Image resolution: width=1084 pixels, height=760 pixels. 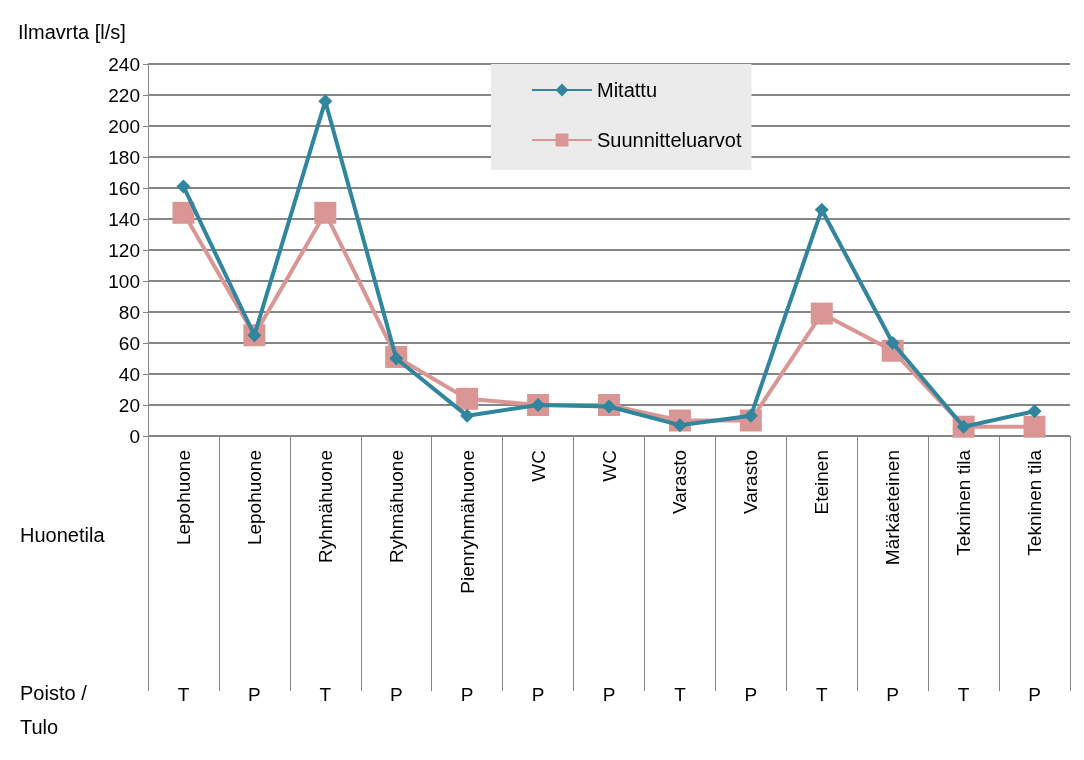 I want to click on y-tick-label: 100, so click(x=124, y=281).